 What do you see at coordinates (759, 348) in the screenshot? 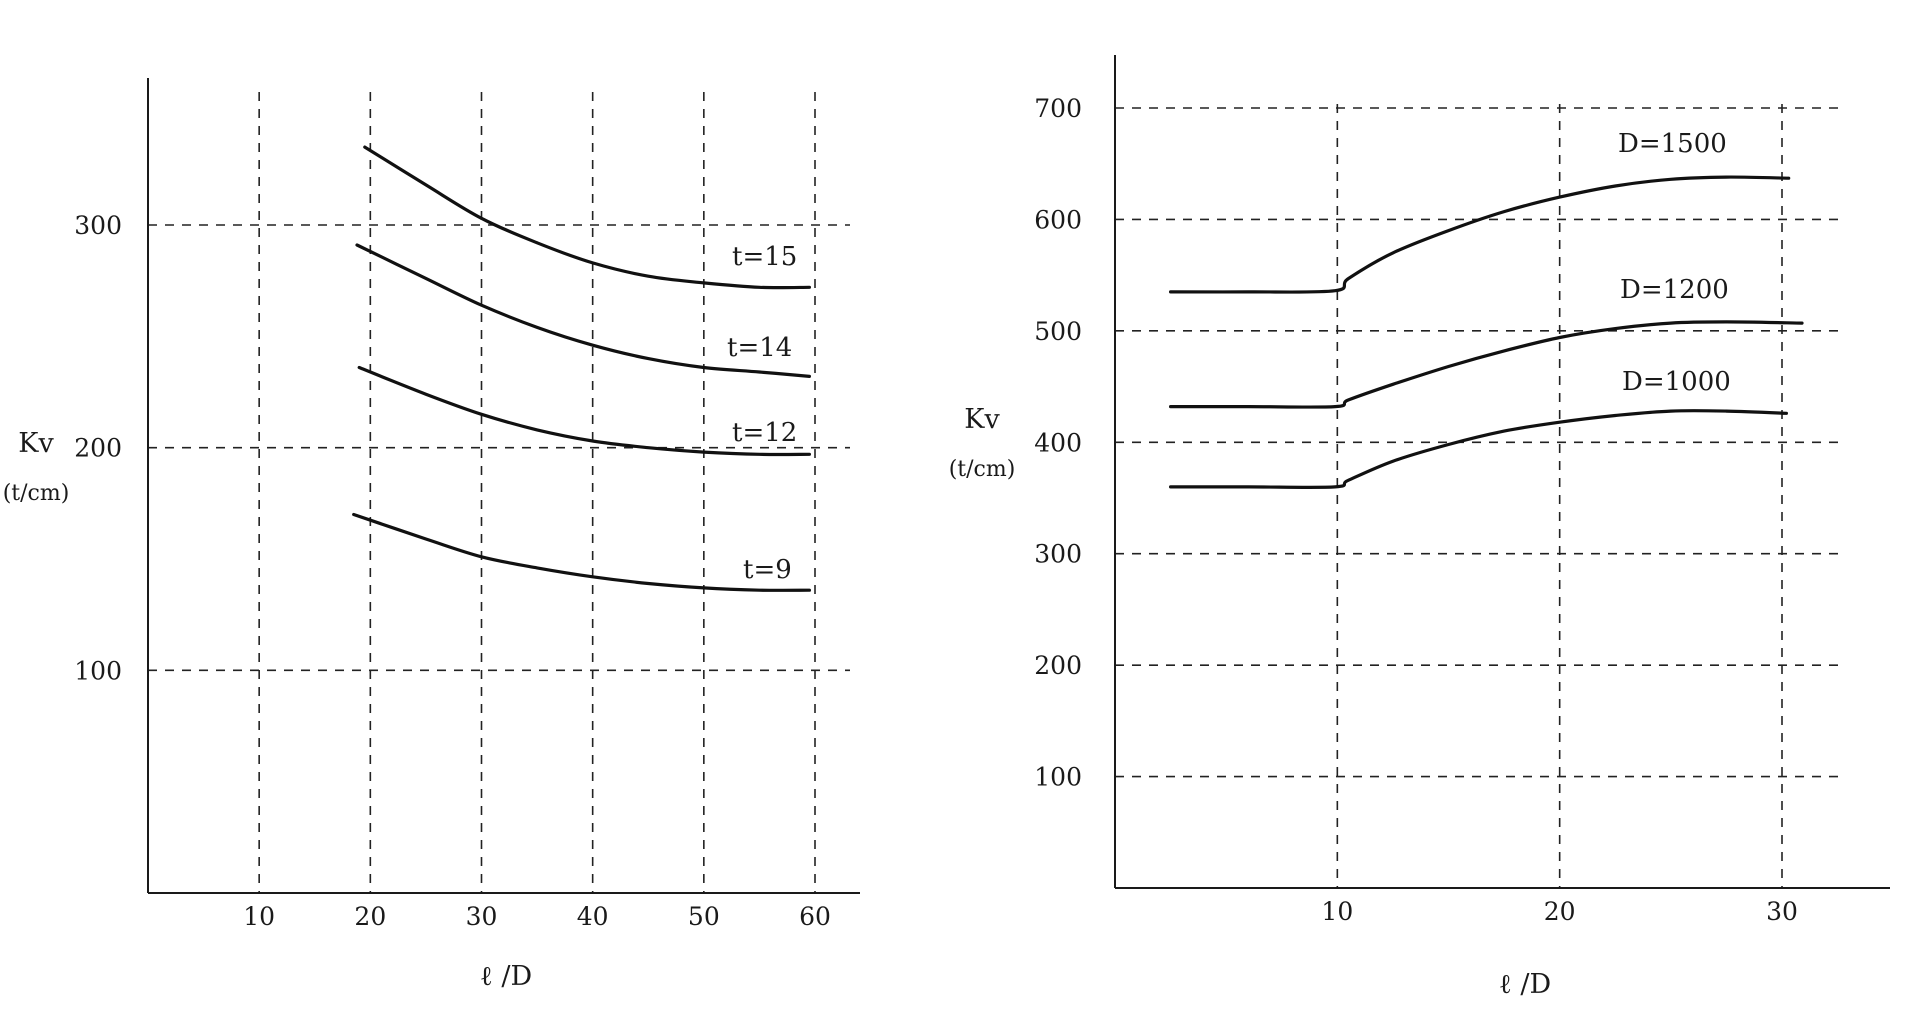
I see `left-series-label-t-14: t=14` at bounding box center [759, 348].